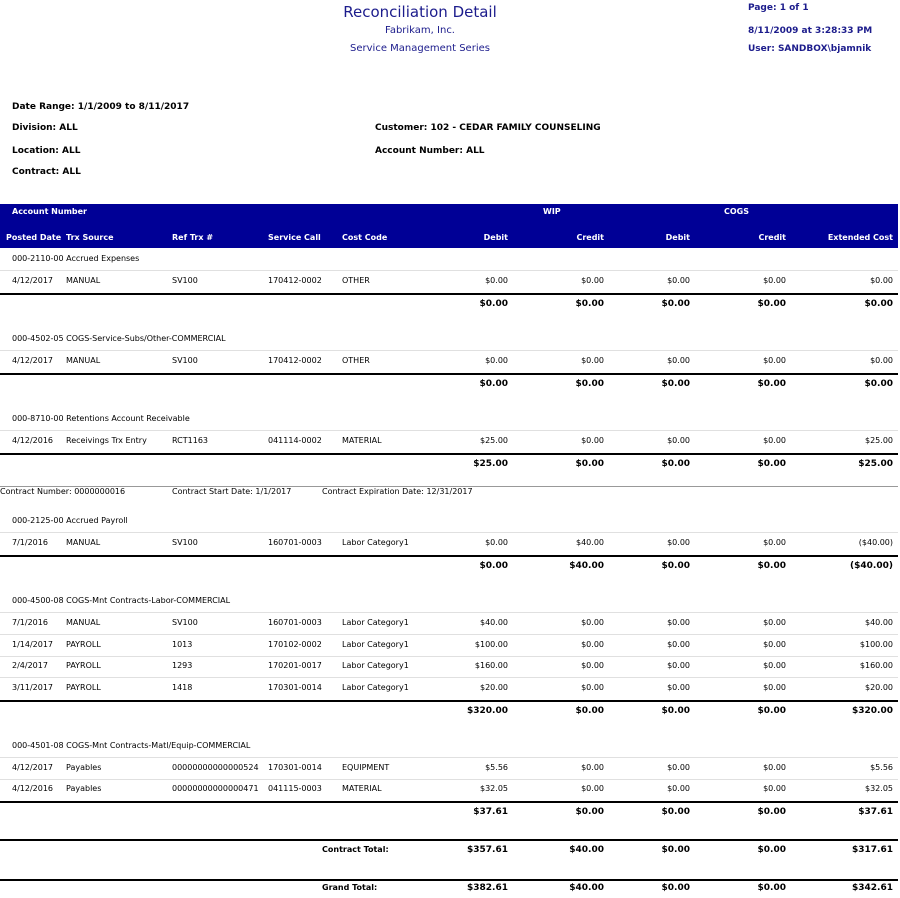  Describe the element at coordinates (295, 622) in the screenshot. I see `cell: 160701-0003` at that location.